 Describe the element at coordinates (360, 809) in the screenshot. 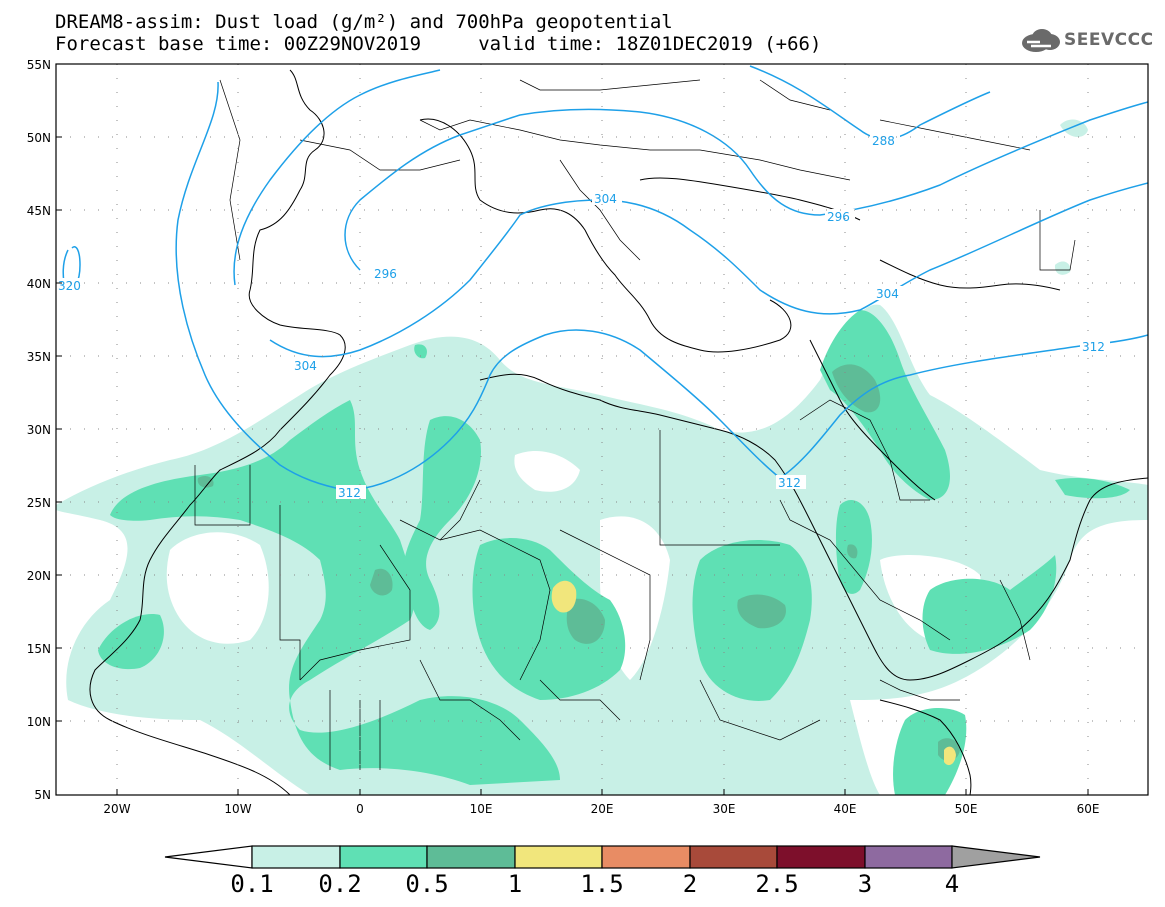

I see `lon-label: 0` at that location.